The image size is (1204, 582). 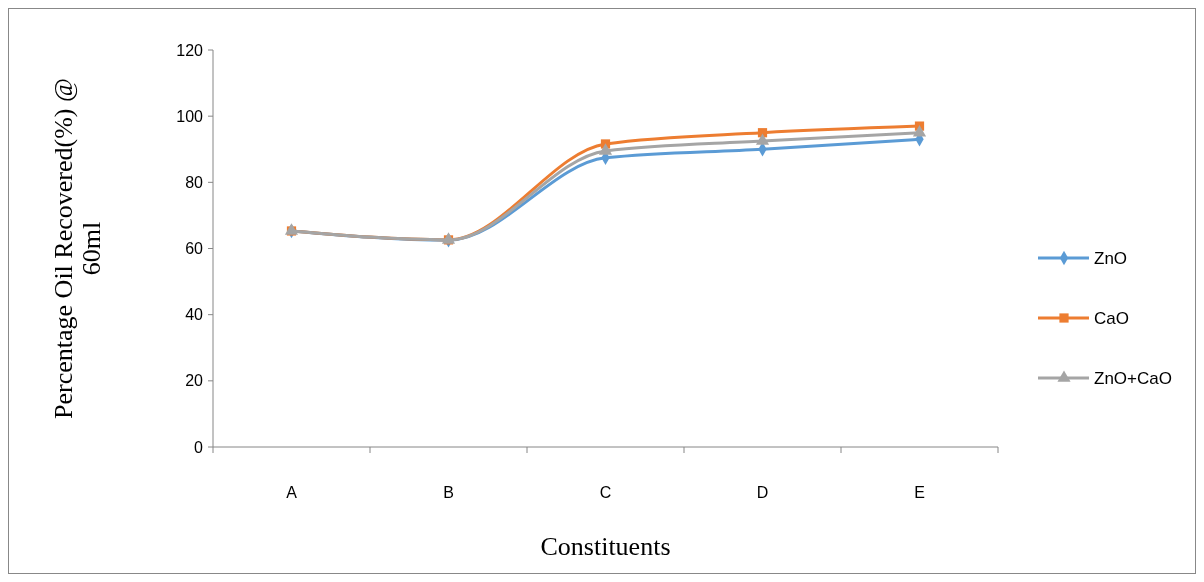 I want to click on legend-label: ZnO, so click(x=1111, y=258).